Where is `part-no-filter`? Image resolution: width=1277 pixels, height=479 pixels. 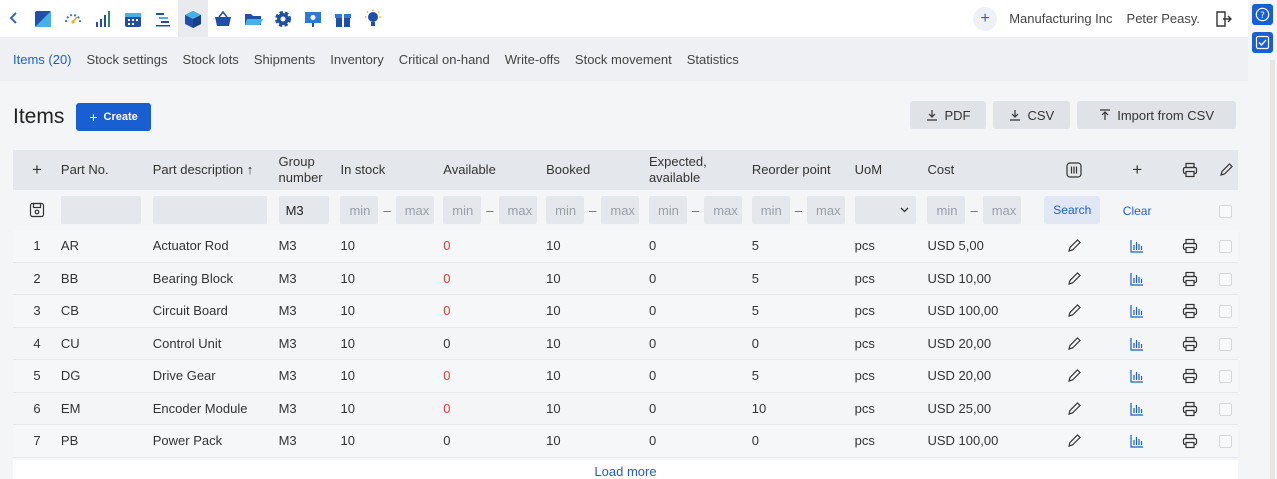
part-no-filter is located at coordinates (100, 210).